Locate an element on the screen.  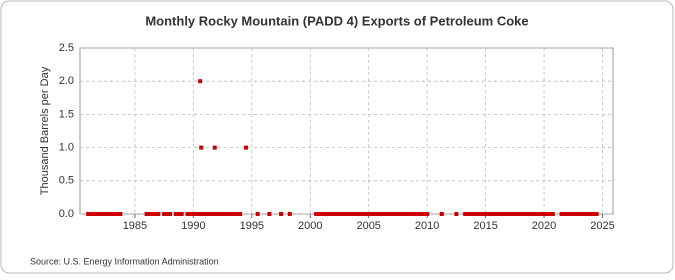
y-tick-label: 1.0 is located at coordinates (66, 148).